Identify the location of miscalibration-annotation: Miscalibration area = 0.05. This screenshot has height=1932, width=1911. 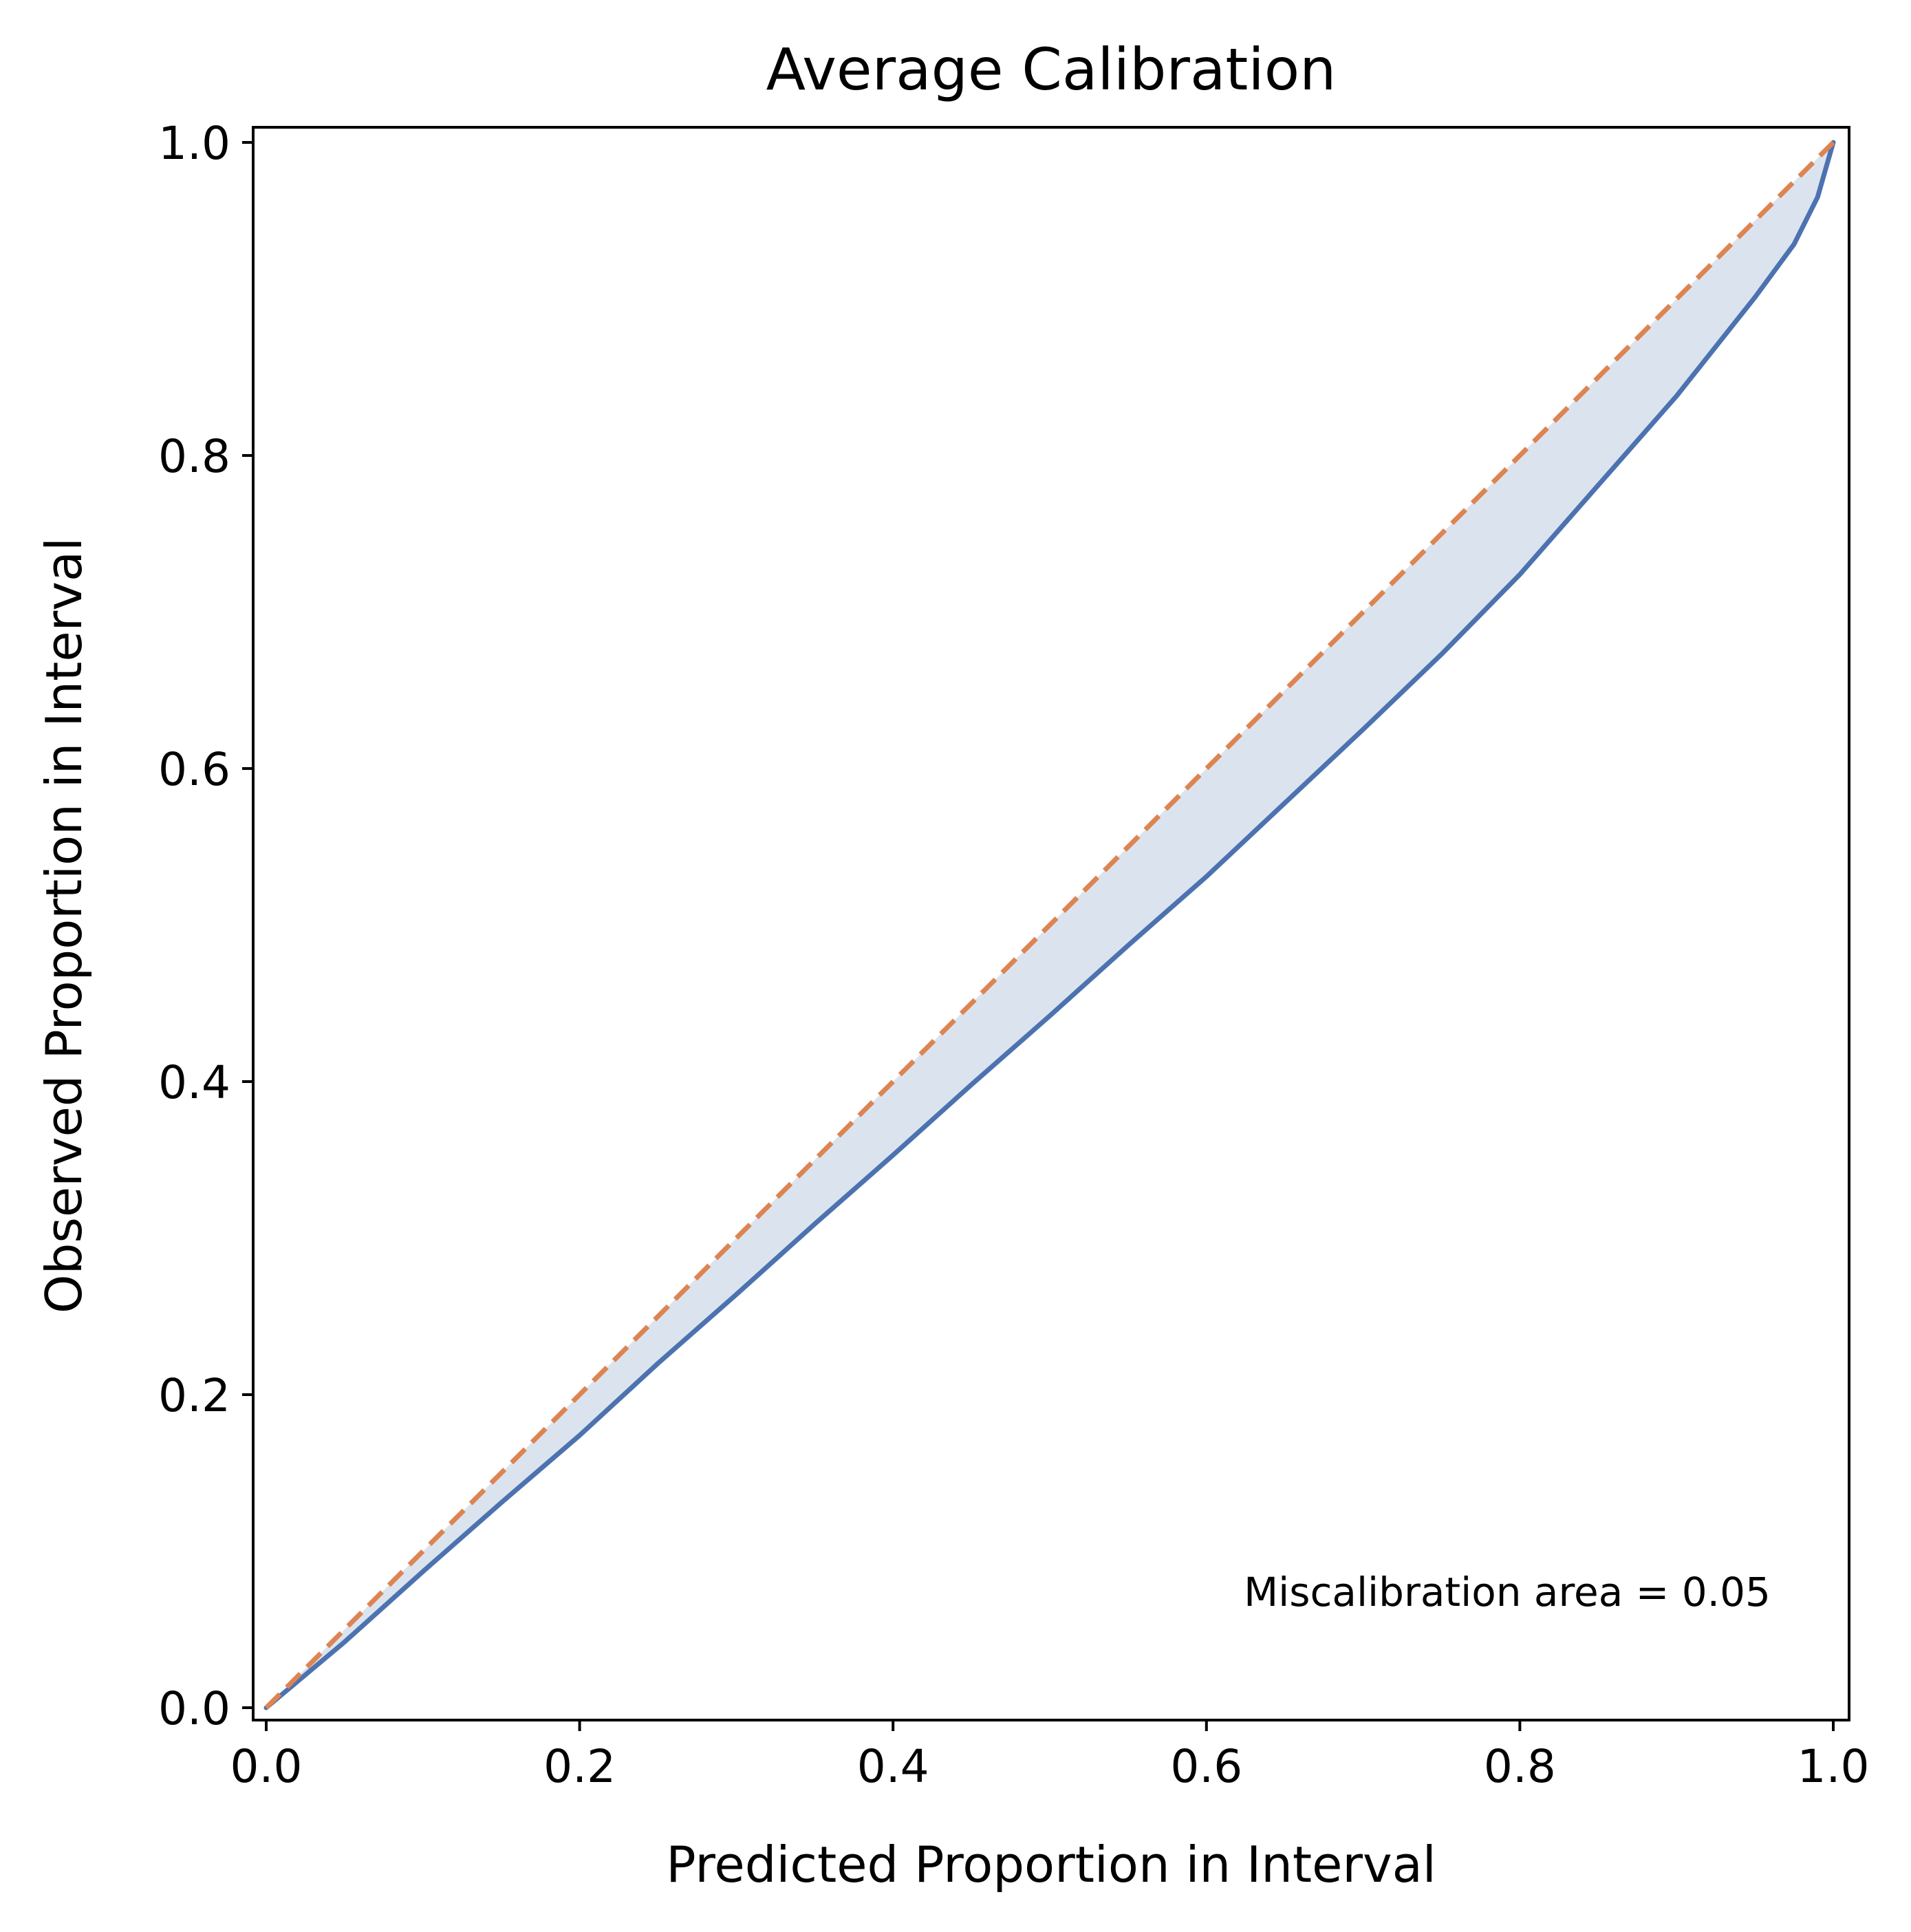
(1507, 1592).